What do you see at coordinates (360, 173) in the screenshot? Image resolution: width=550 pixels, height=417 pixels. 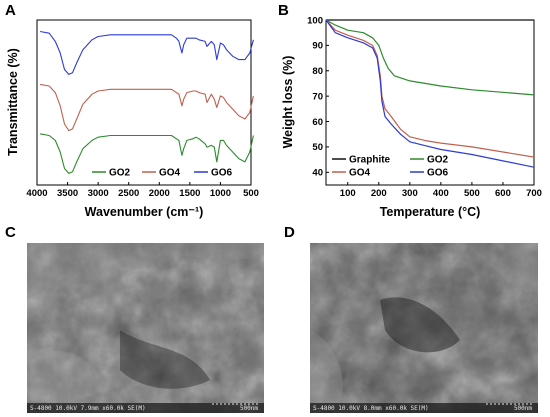 I see `chart-b-legend-label: GO4` at bounding box center [360, 173].